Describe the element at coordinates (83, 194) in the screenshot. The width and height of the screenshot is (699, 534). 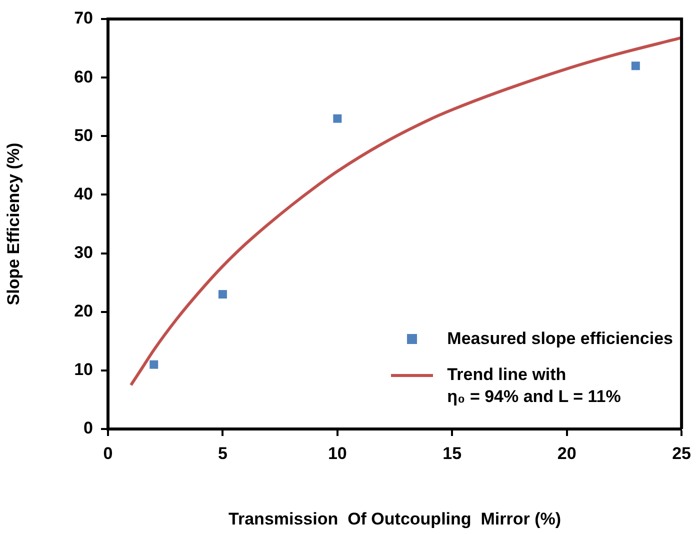
I see `y-tick-label: 40` at that location.